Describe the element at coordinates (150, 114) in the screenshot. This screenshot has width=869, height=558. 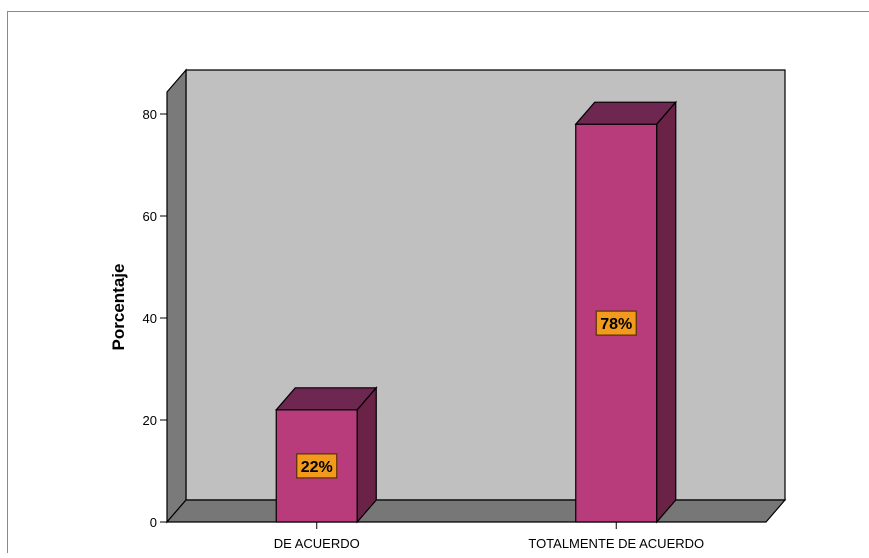
I see `y-tick-label: 80` at that location.